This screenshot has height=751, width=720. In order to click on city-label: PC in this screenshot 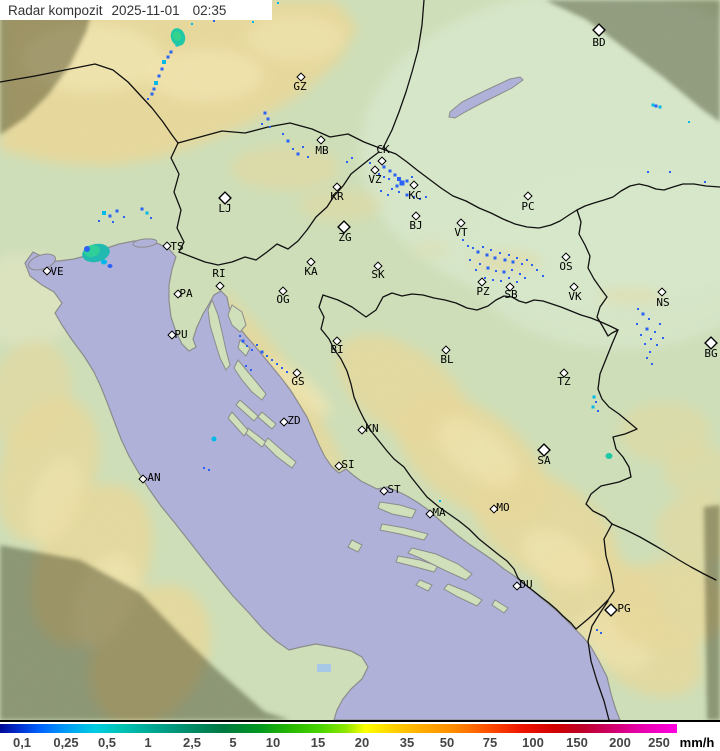, I will do `click(527, 206)`.